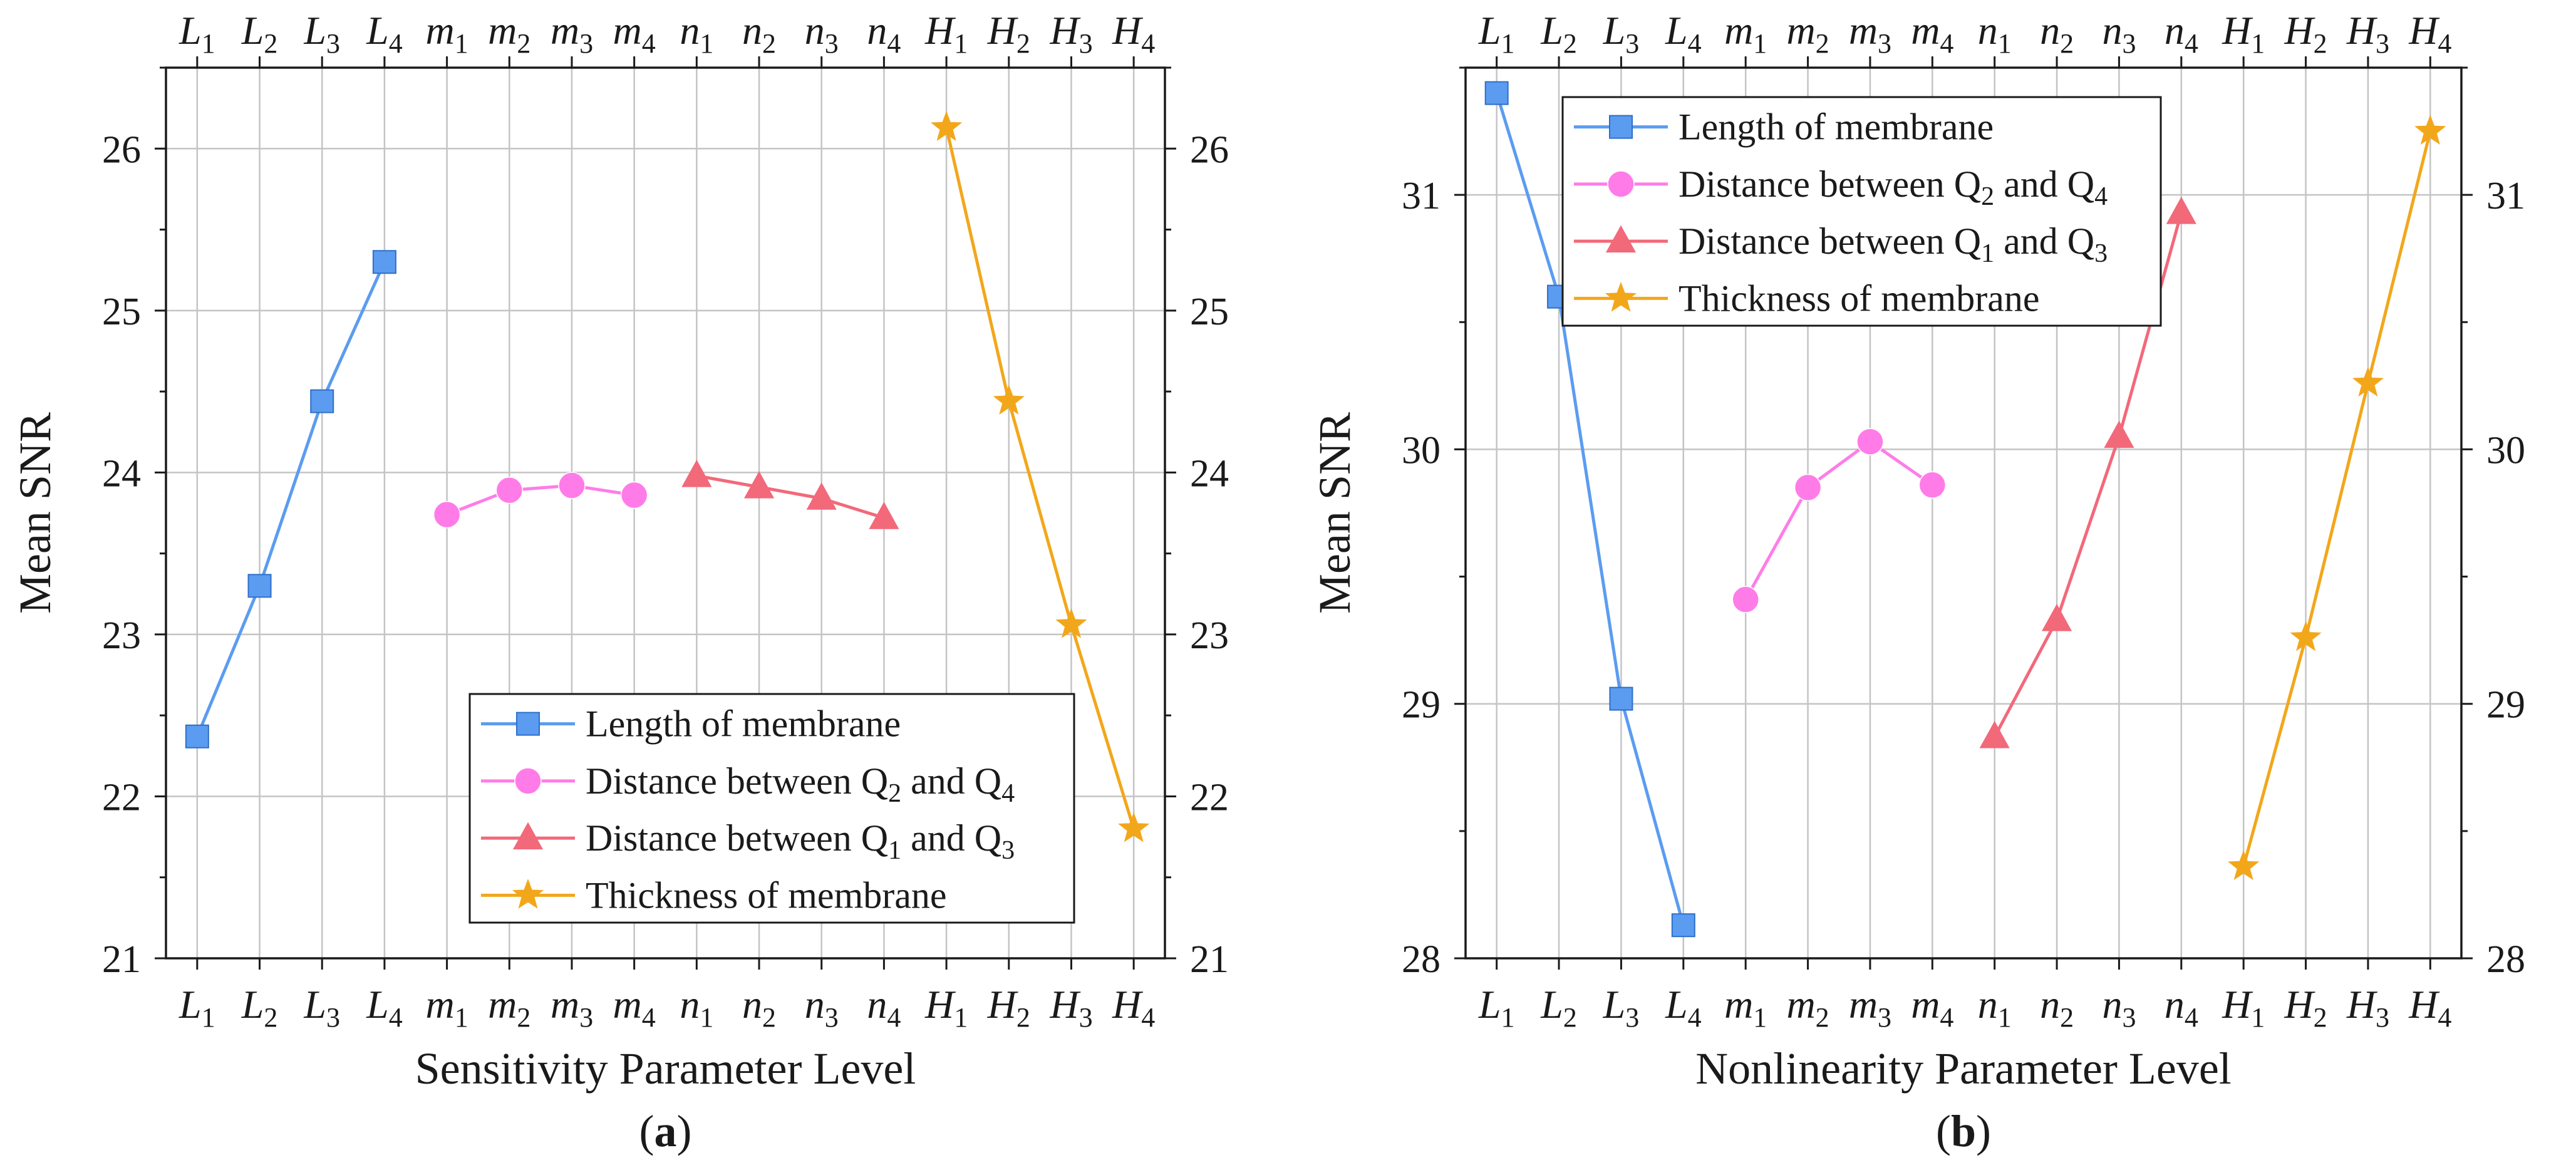 The image size is (2576, 1165). Describe the element at coordinates (1963, 1131) in the screenshot. I see `panel-caption: (b)` at that location.